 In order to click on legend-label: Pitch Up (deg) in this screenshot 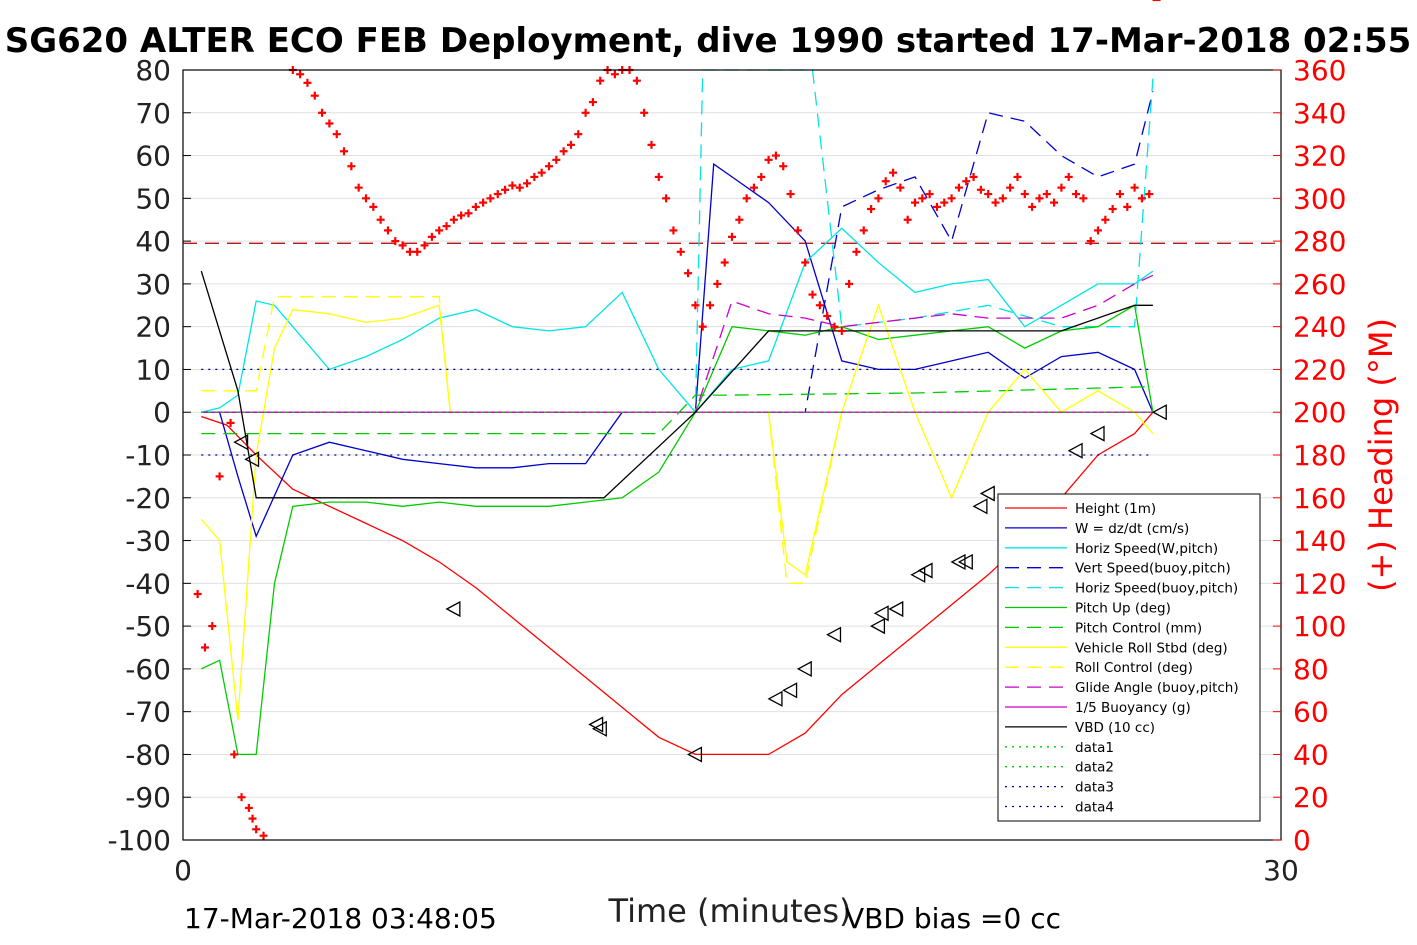, I will do `click(1123, 609)`.